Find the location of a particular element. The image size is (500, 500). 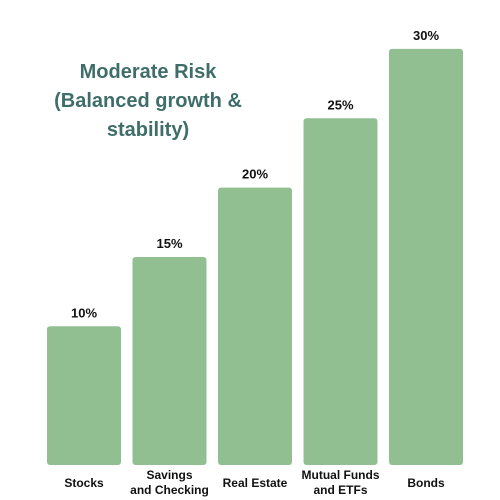

category-label-line: and ETFs is located at coordinates (340, 490).